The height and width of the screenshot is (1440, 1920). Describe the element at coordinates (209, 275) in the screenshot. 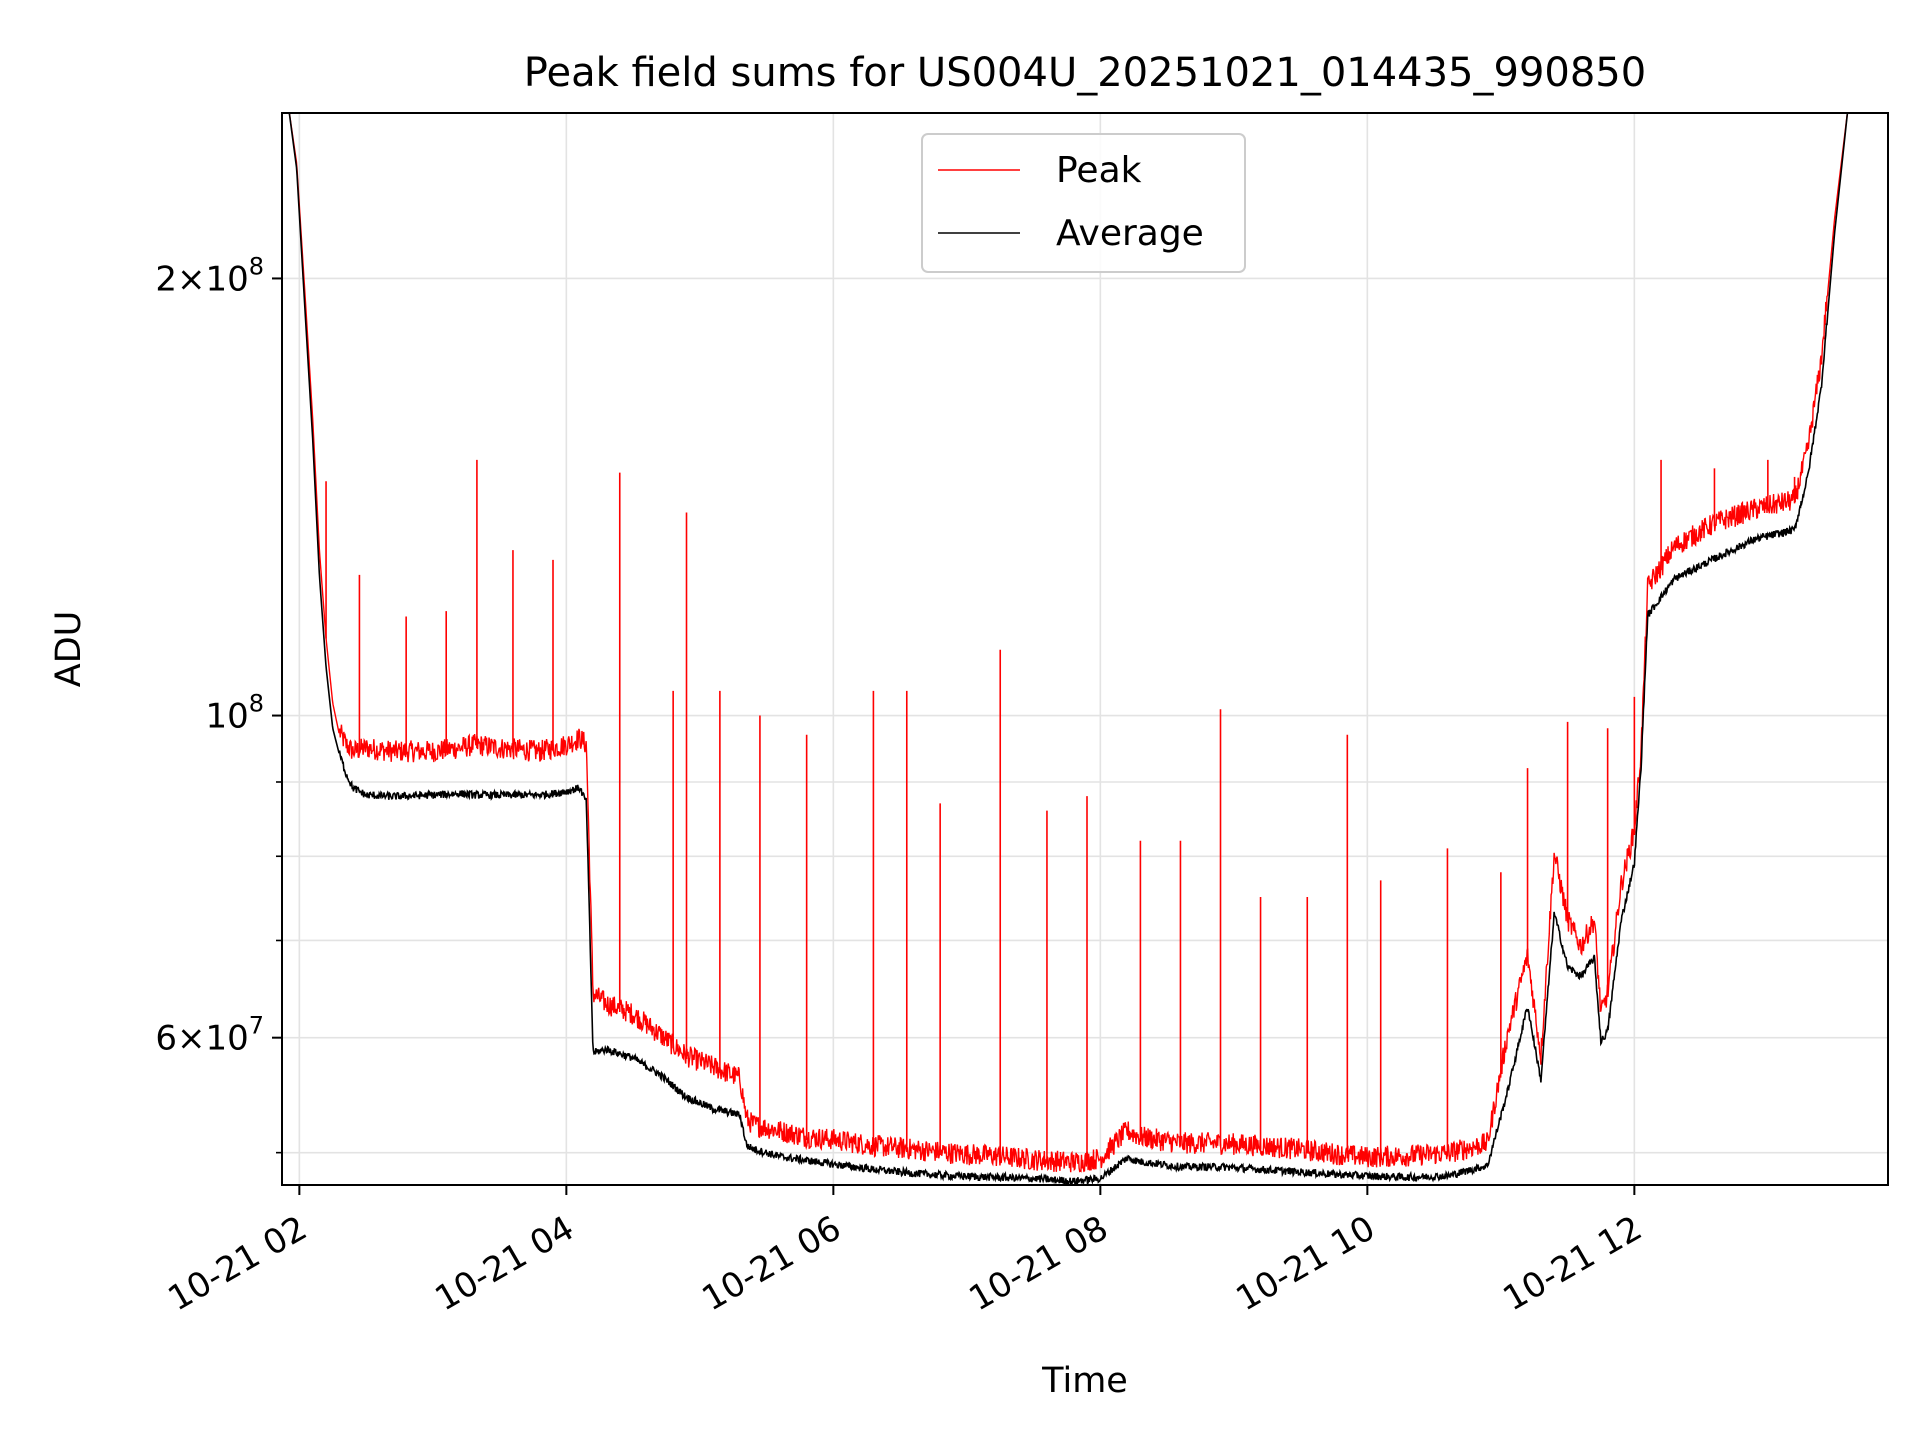

I see `y-tick-label: 2×108` at that location.